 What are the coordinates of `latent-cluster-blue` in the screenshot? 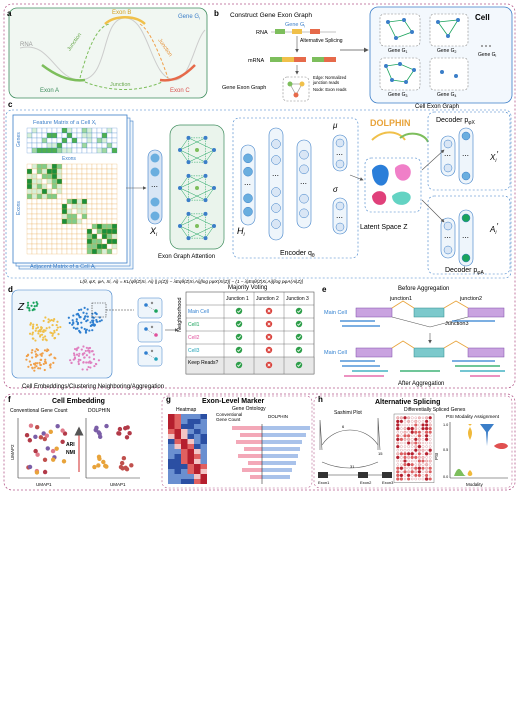 It's located at (380, 175).